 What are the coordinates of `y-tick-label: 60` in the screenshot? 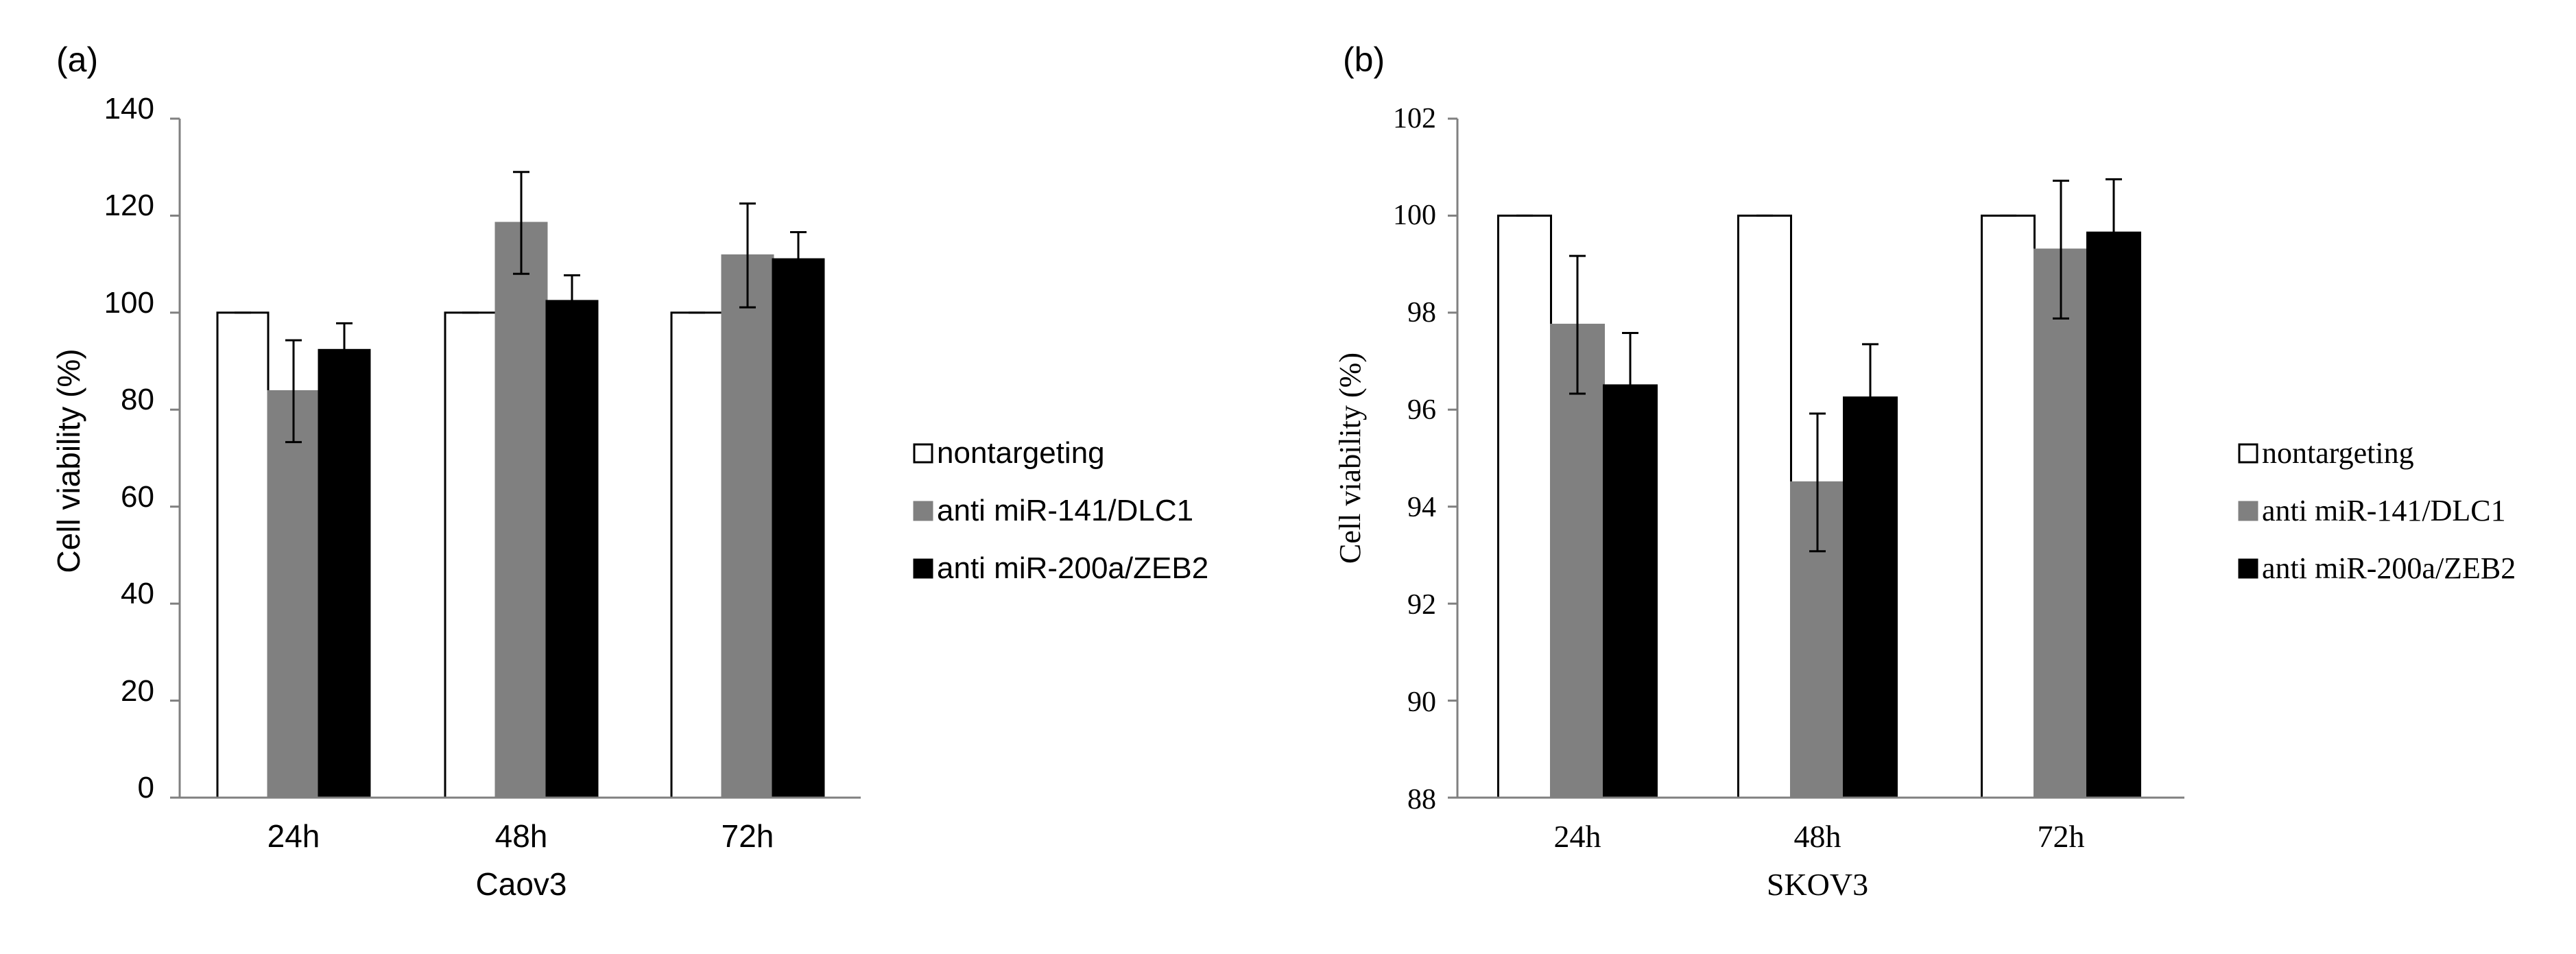 It's located at (137, 497).